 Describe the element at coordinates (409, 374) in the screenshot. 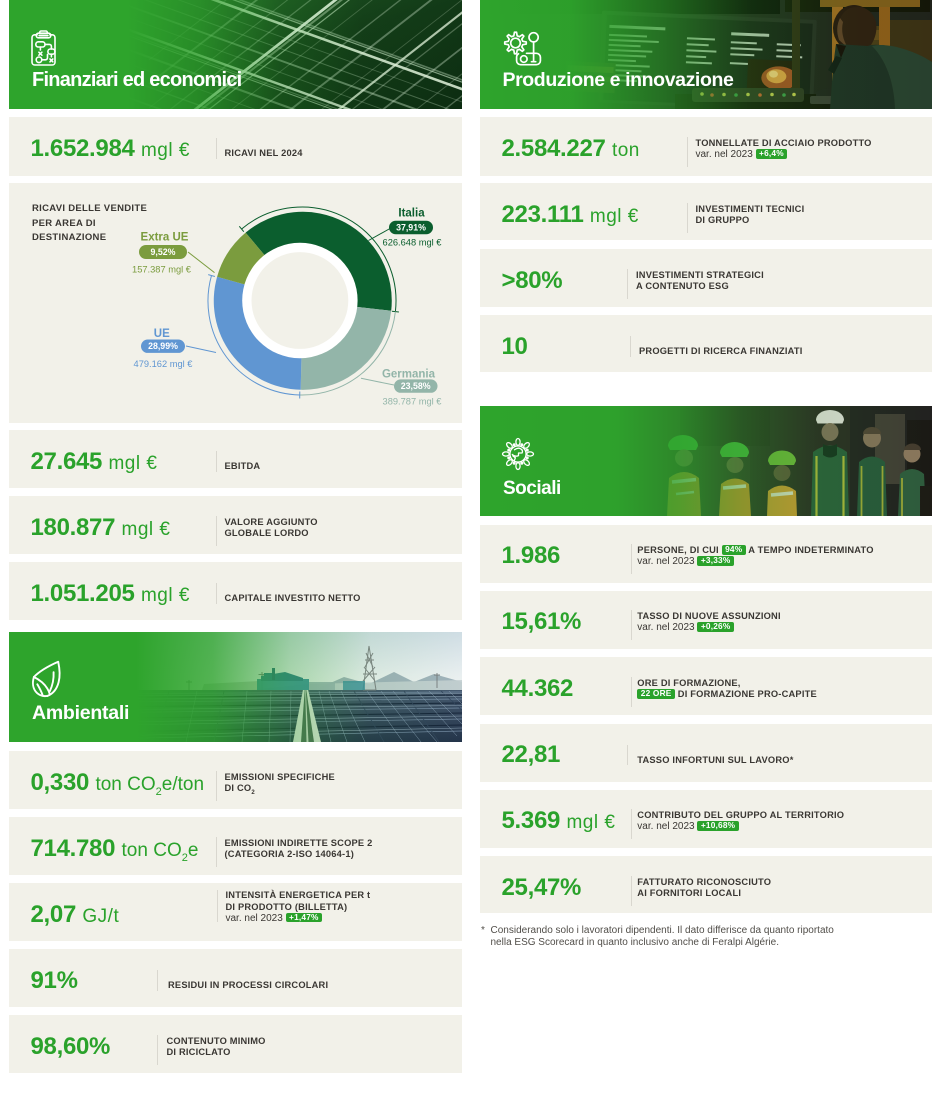

I see `svg-text: Germania` at that location.